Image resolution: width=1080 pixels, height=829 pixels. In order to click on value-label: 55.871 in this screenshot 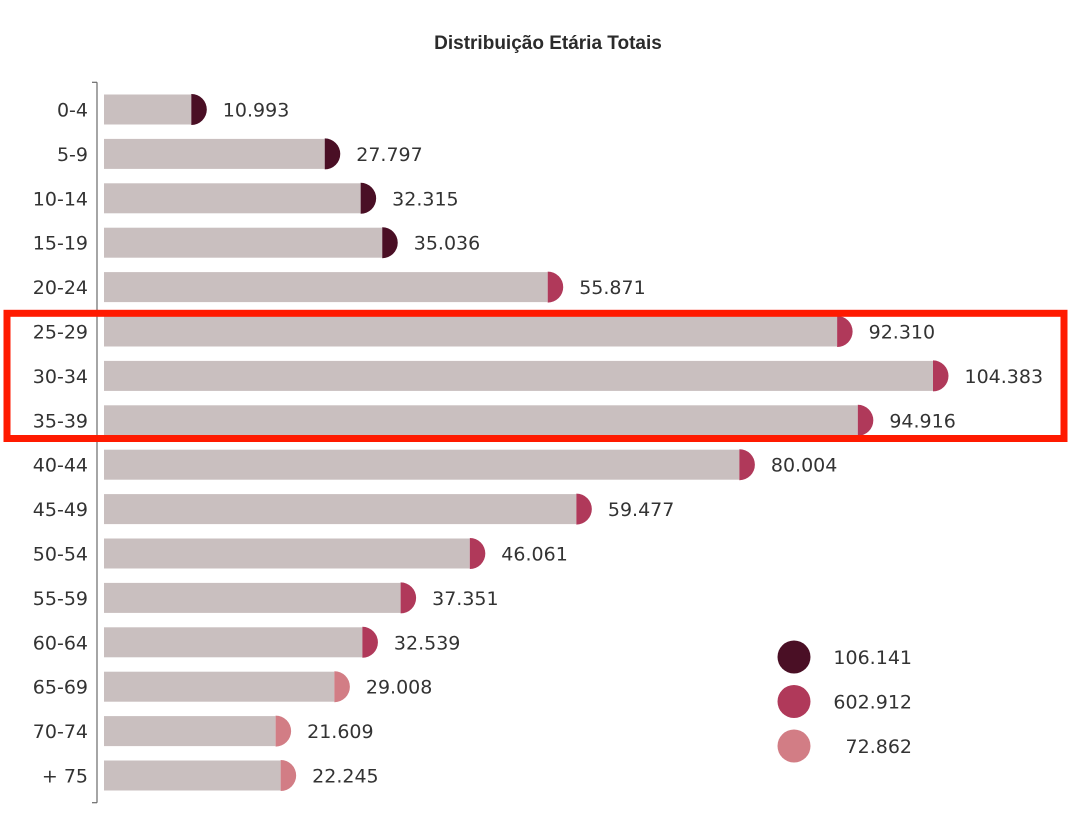, I will do `click(612, 288)`.